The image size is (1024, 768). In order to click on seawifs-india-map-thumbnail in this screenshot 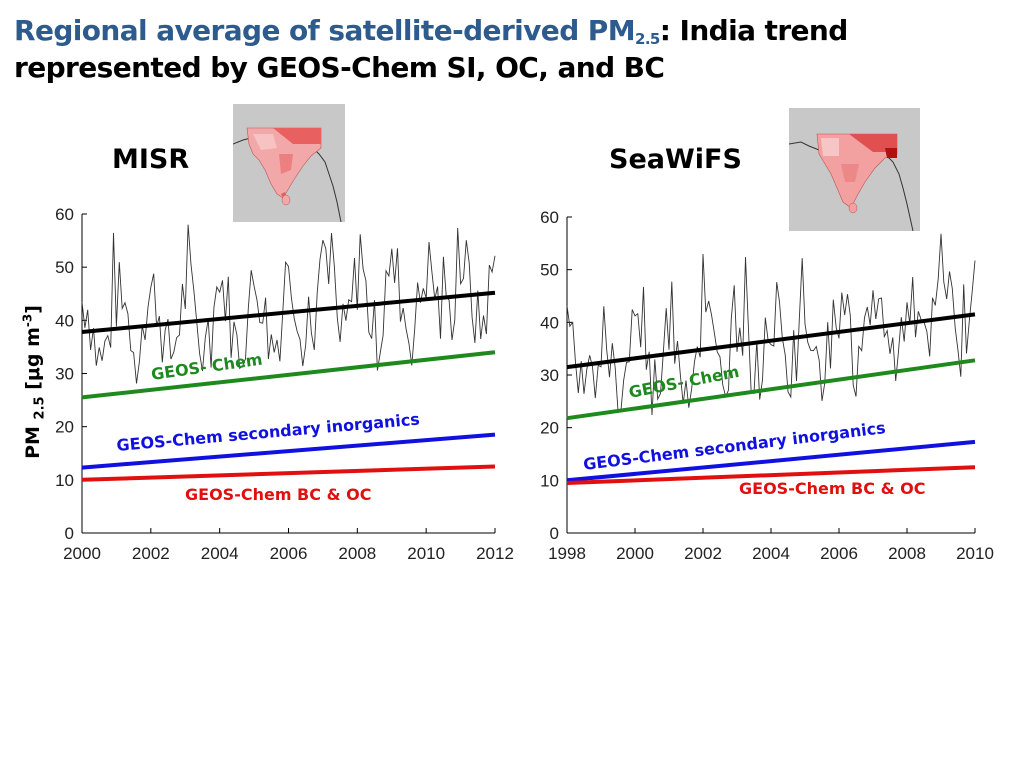, I will do `click(854, 169)`.